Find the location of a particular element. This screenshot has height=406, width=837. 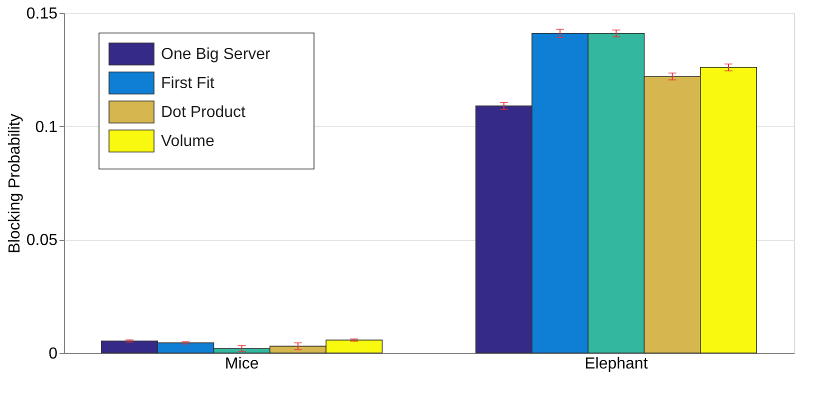

x-tick-label: Elephant is located at coordinates (616, 364).